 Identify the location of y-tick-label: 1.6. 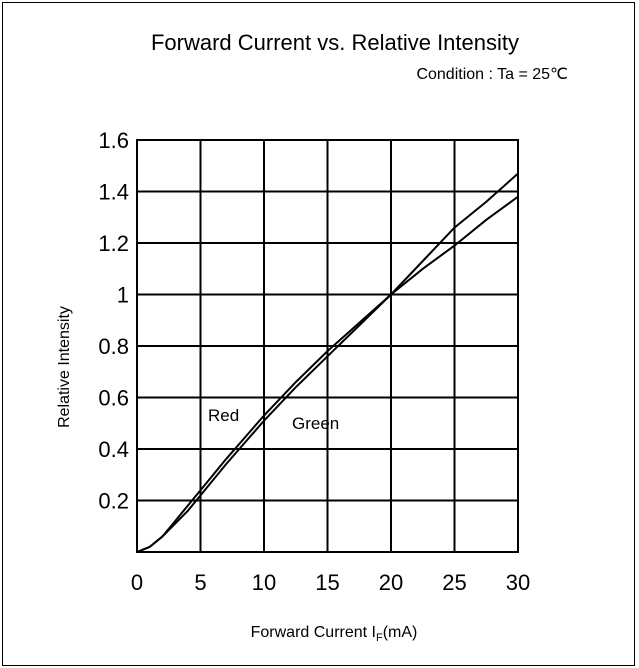
(113, 140).